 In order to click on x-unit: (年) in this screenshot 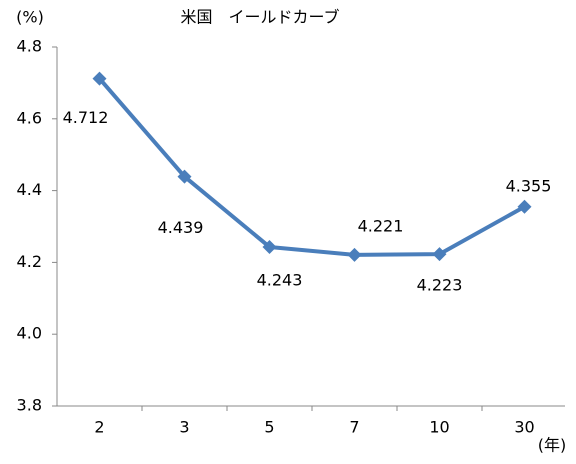, I will do `click(552, 445)`.